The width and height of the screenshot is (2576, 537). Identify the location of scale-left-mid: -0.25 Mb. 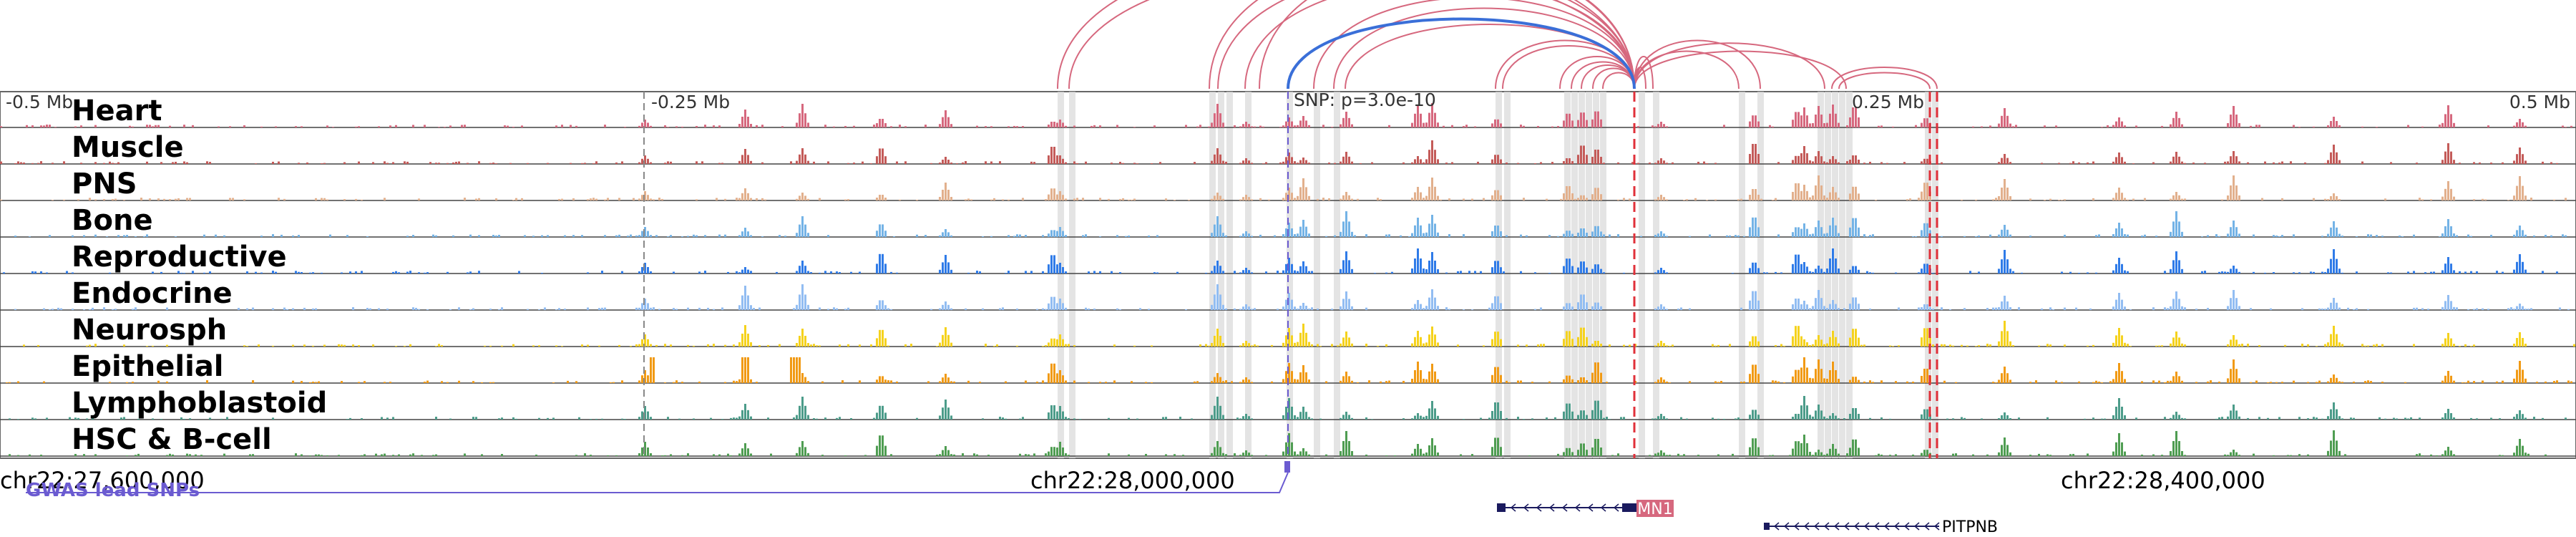
(690, 102).